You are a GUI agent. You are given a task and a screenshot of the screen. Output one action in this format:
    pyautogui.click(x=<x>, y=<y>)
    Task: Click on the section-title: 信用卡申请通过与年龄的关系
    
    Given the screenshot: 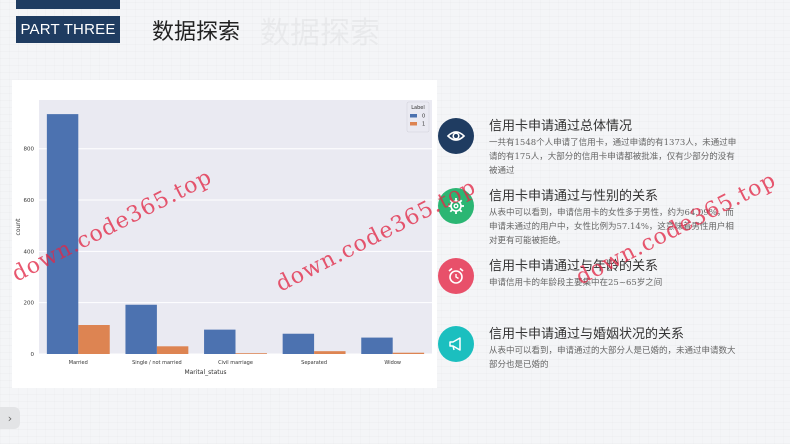 What is the action you would take?
    pyautogui.click(x=574, y=266)
    